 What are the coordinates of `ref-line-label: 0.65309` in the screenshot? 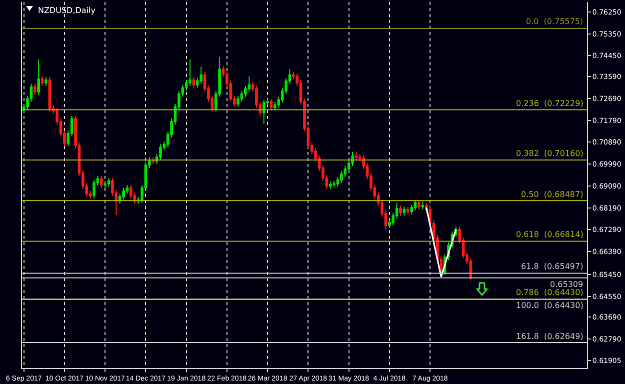 It's located at (567, 284).